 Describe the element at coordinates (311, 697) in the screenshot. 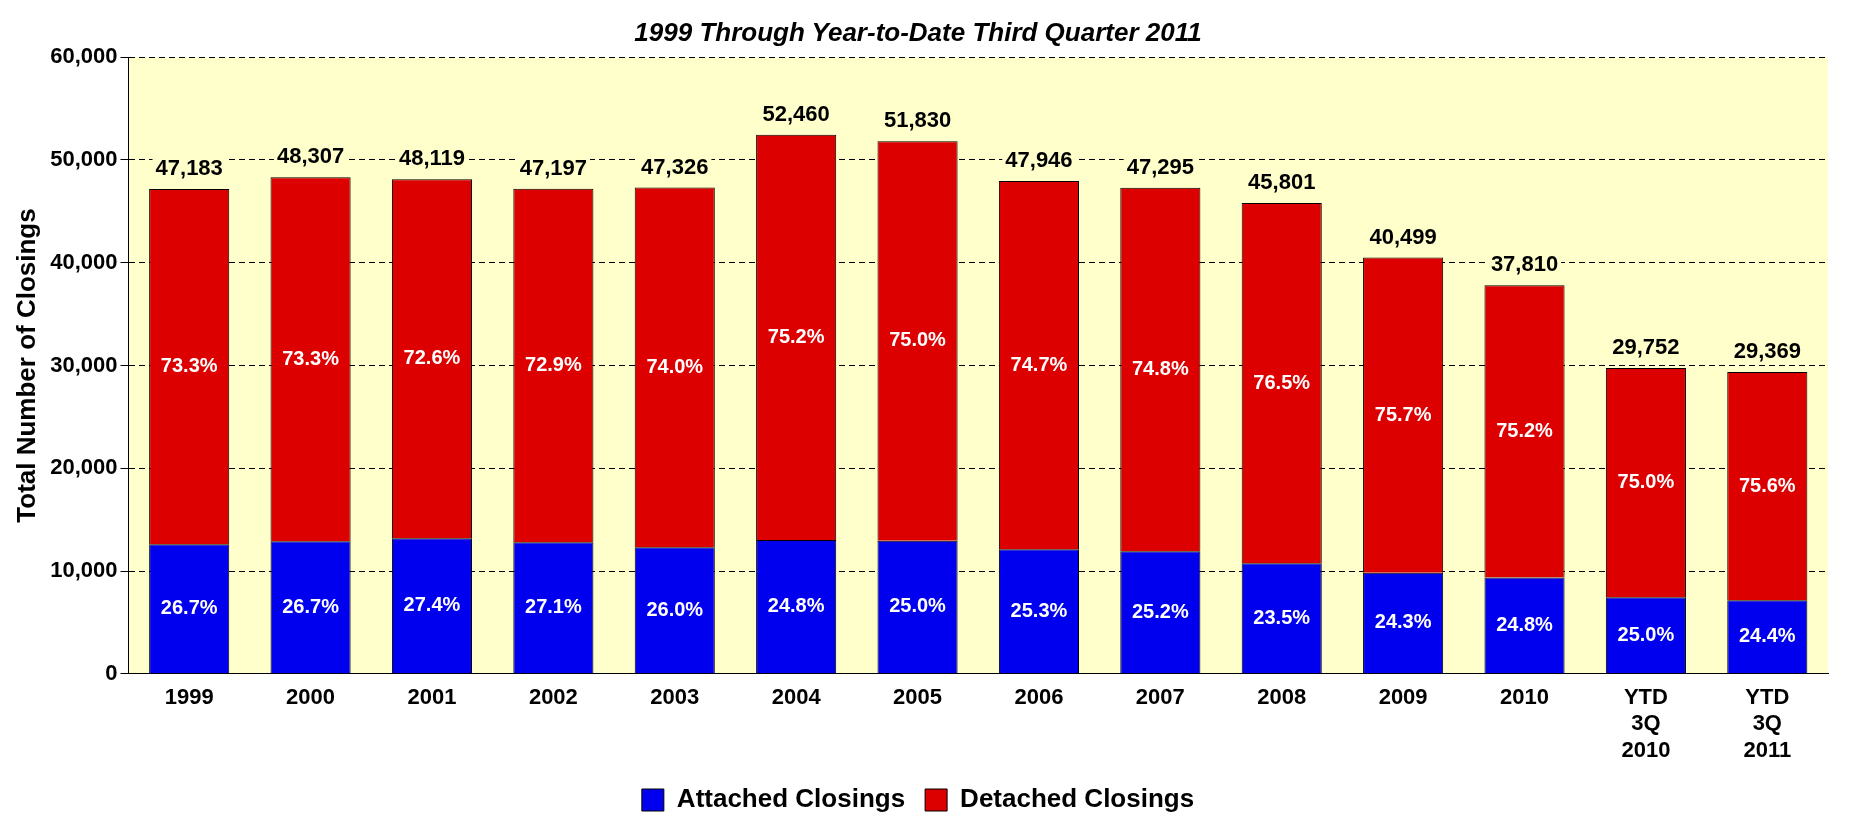

I see `x-tick-label: 2000` at that location.